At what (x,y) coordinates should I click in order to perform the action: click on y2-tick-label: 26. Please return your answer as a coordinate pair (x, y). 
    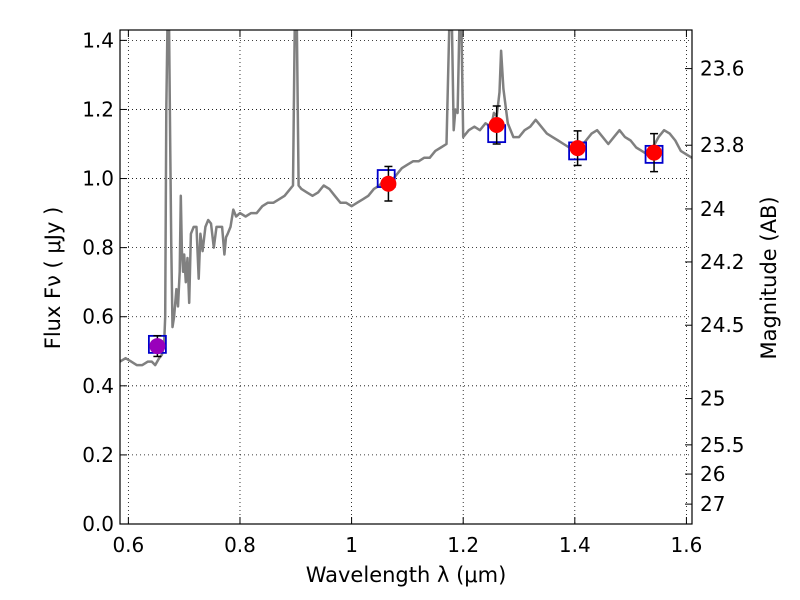
    Looking at the image, I should click on (712, 474).